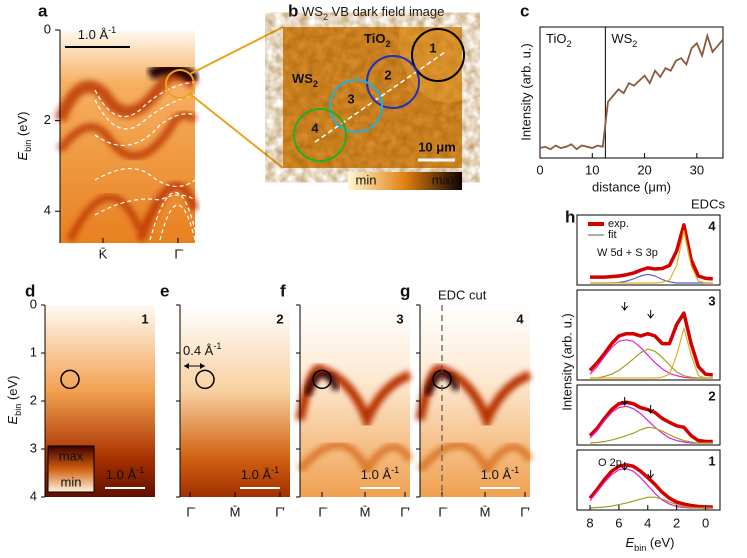 The height and width of the screenshot is (558, 747). What do you see at coordinates (634, 44) in the screenshot?
I see `region-label-part: 2` at bounding box center [634, 44].